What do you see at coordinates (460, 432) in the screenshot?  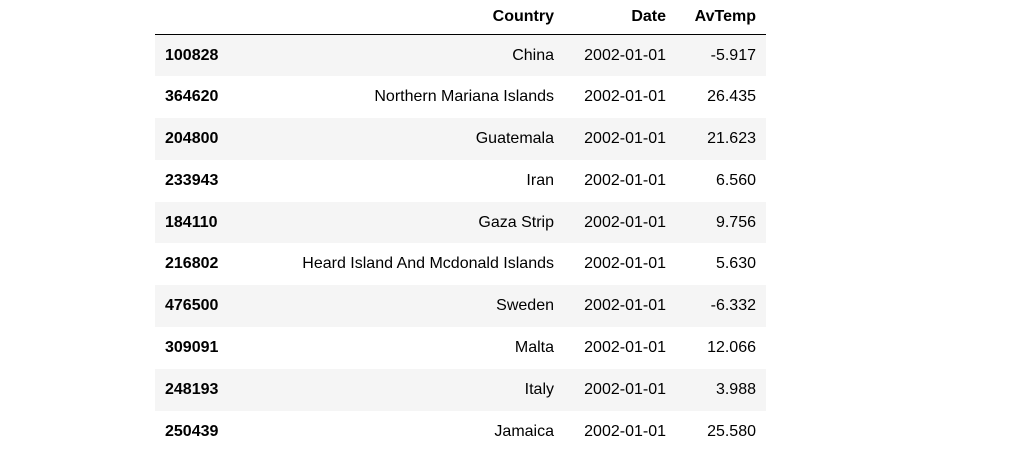 I see `table-row: 250439 Jamaica 2002-01-01 25.580` at bounding box center [460, 432].